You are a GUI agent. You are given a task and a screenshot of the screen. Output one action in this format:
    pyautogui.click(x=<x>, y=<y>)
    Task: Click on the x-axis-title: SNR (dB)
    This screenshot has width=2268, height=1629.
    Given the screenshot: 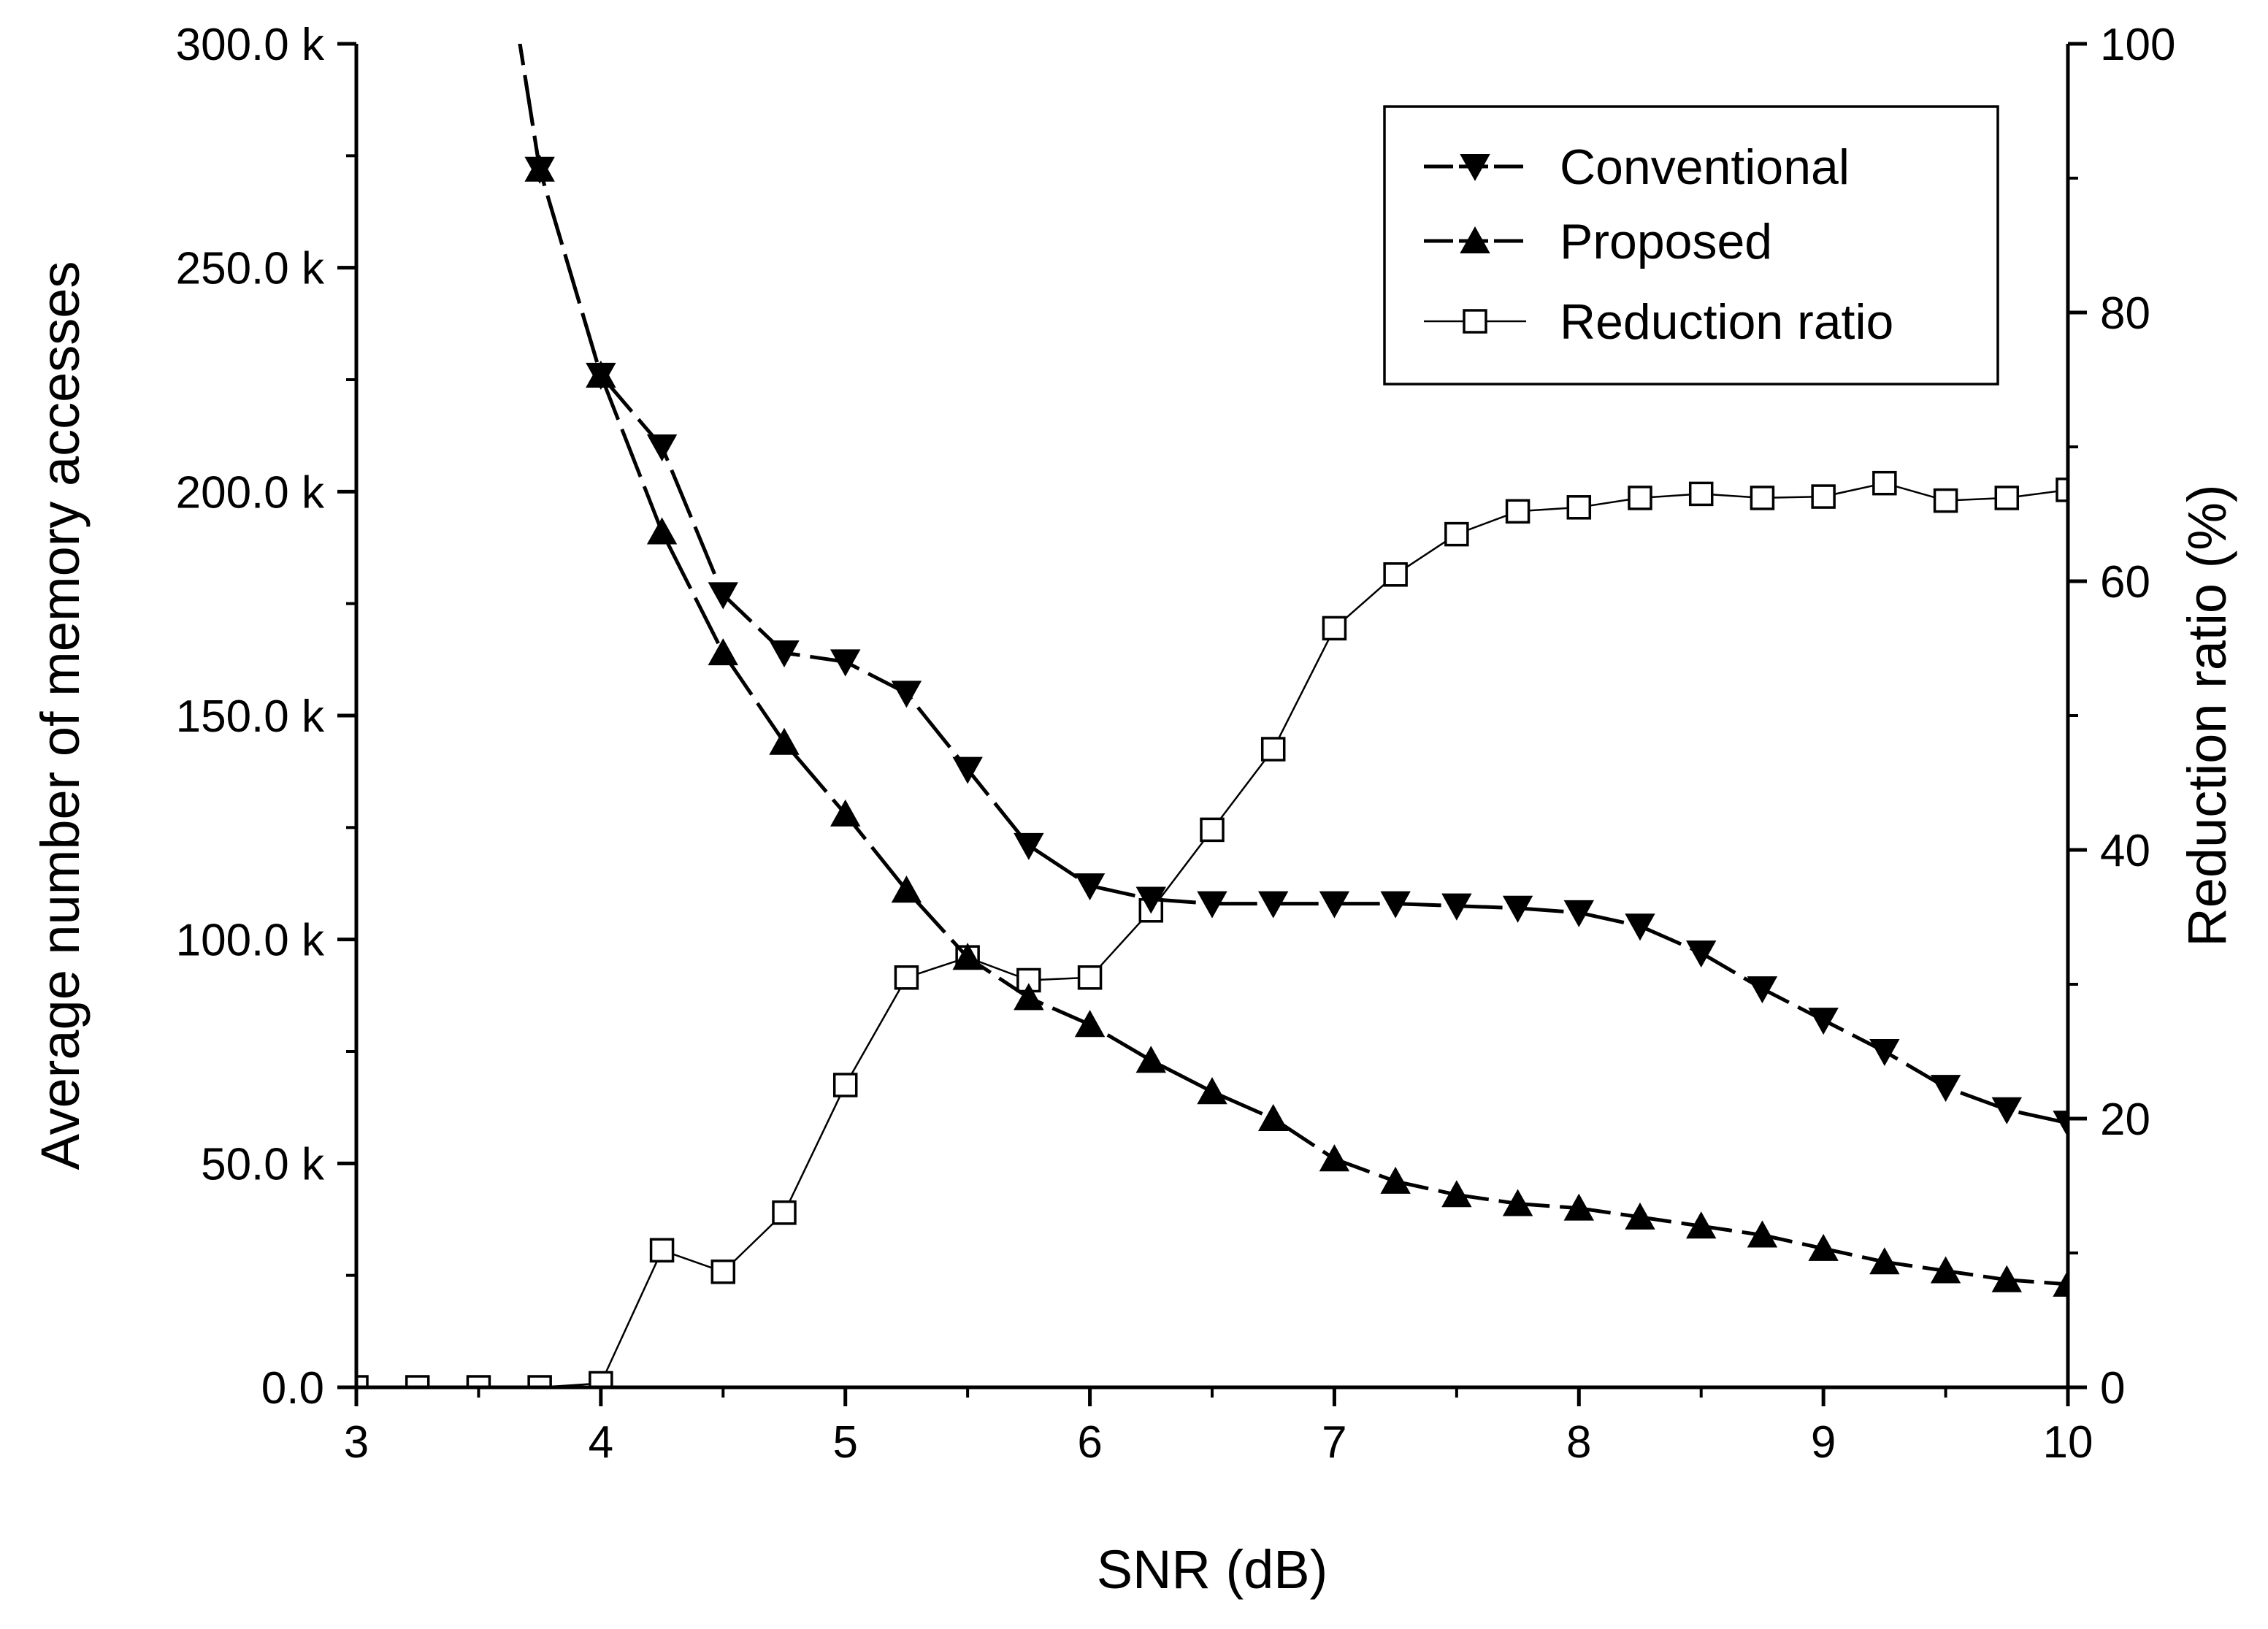 What is the action you would take?
    pyautogui.click(x=1212, y=1570)
    